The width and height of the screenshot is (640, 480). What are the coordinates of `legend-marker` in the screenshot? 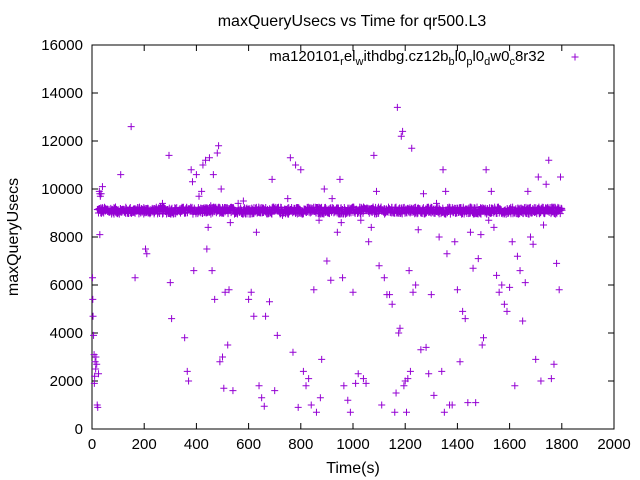 It's located at (575, 57).